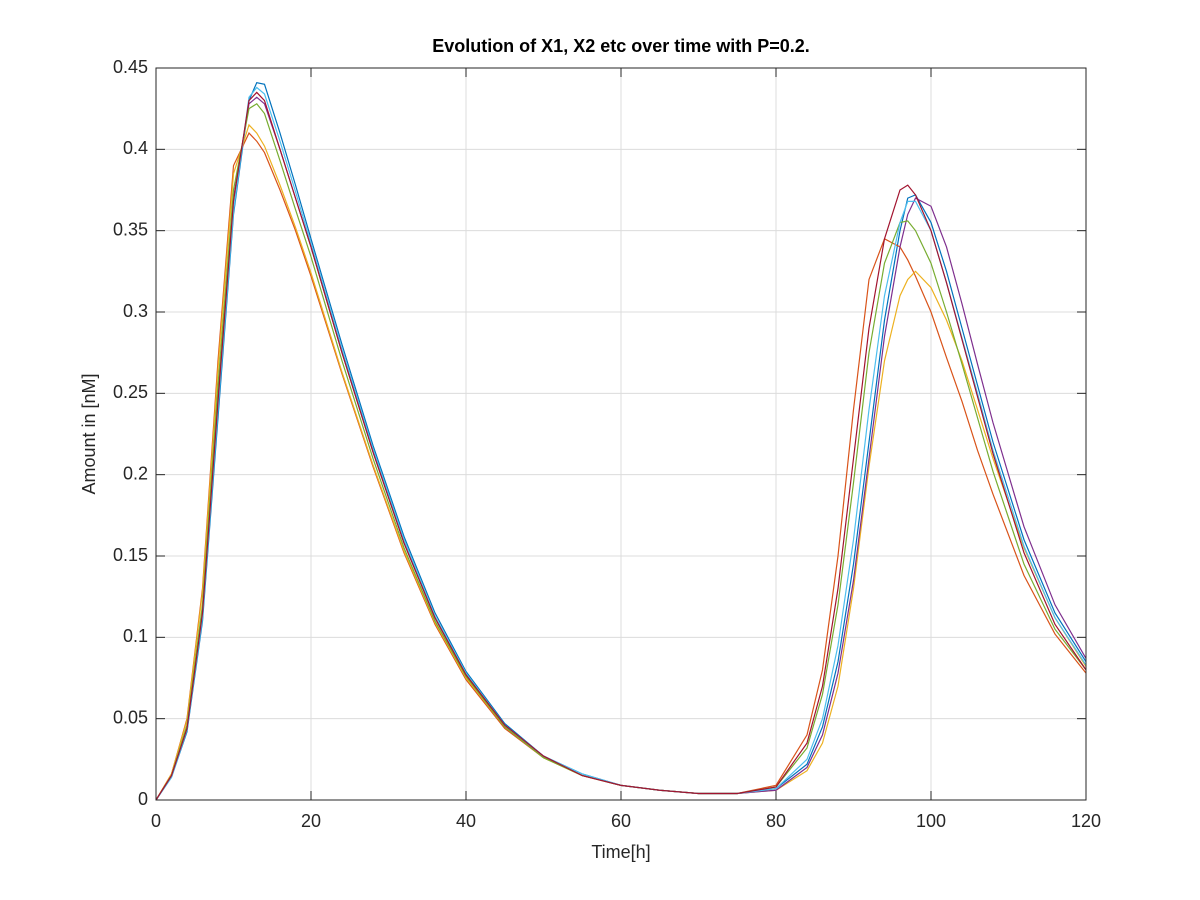 The width and height of the screenshot is (1200, 900). I want to click on x-tick-label: 120, so click(1086, 821).